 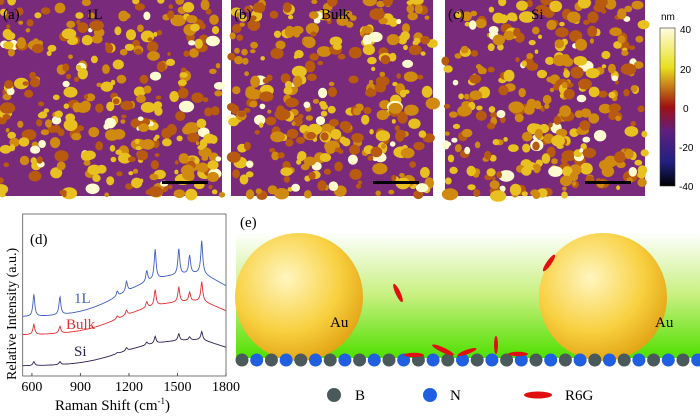 What do you see at coordinates (686, 30) in the screenshot?
I see `colorbar-tick: 40` at bounding box center [686, 30].